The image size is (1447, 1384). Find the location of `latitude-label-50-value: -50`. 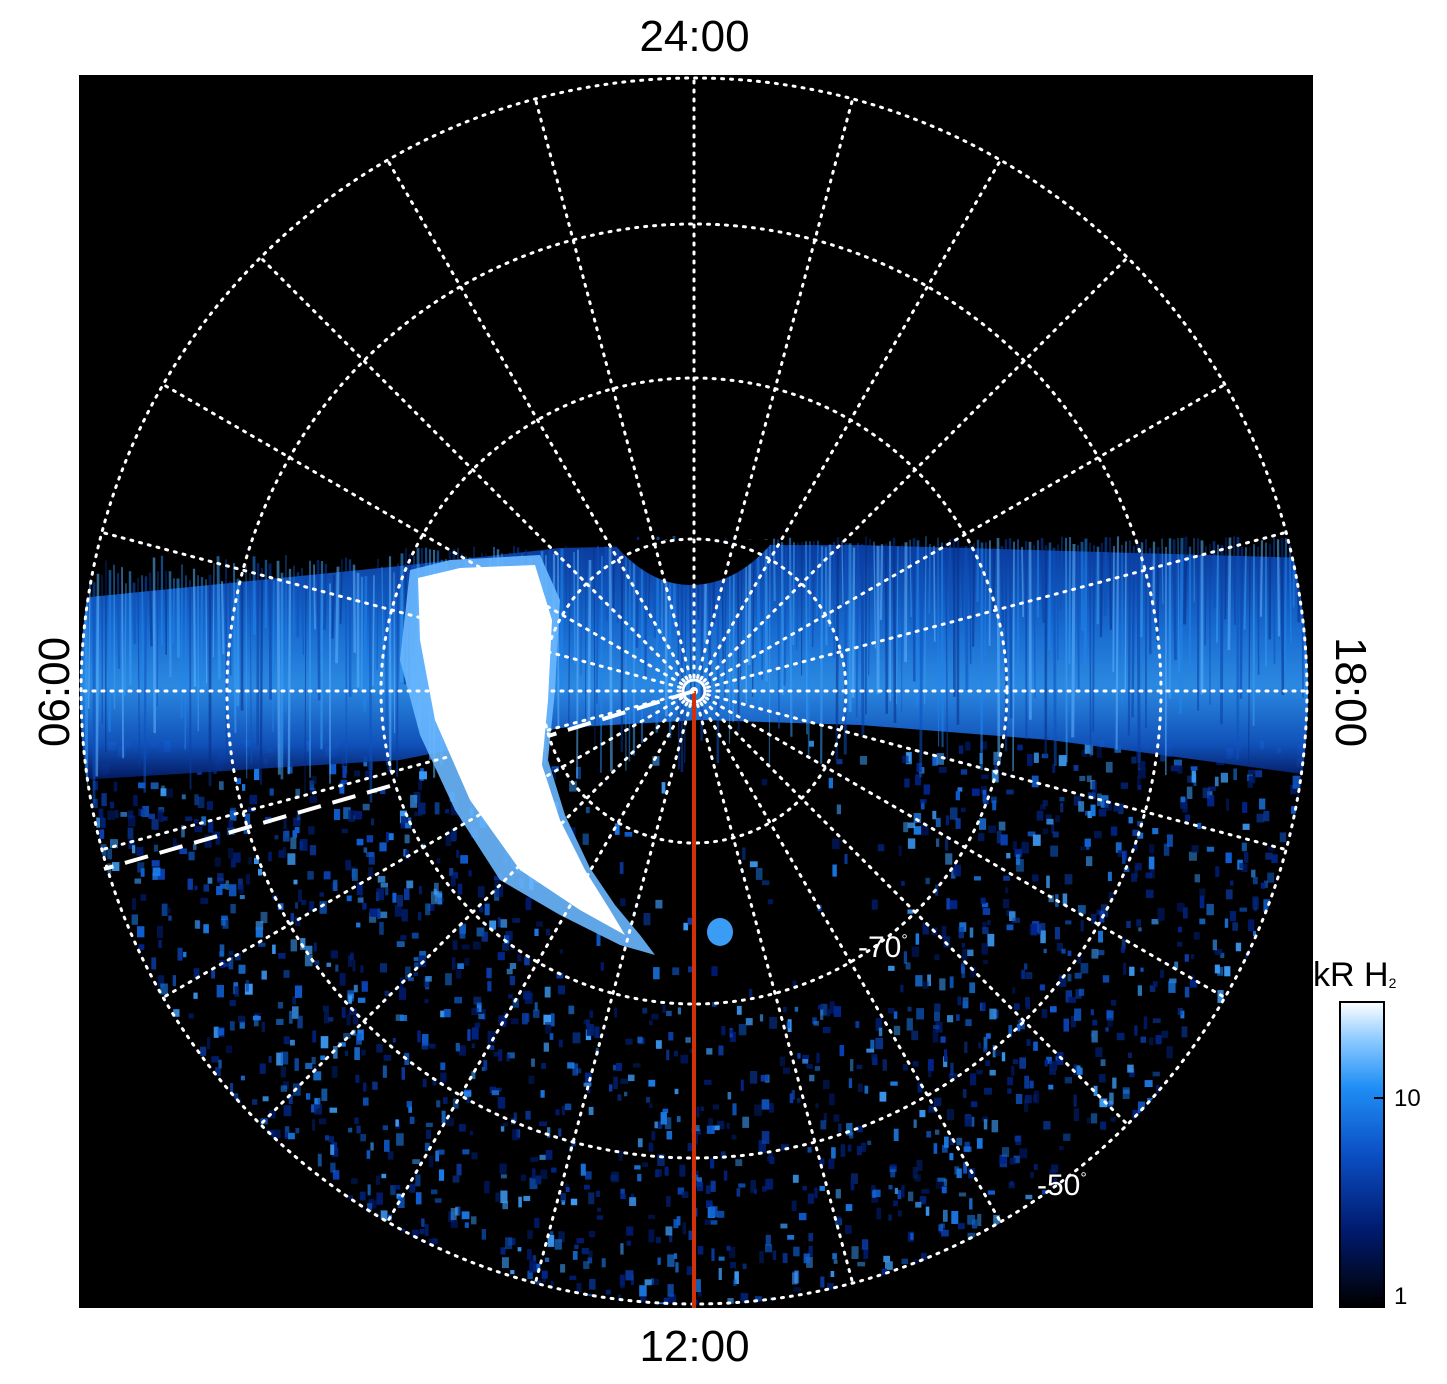

latitude-label-50-value: -50 is located at coordinates (1058, 1185).